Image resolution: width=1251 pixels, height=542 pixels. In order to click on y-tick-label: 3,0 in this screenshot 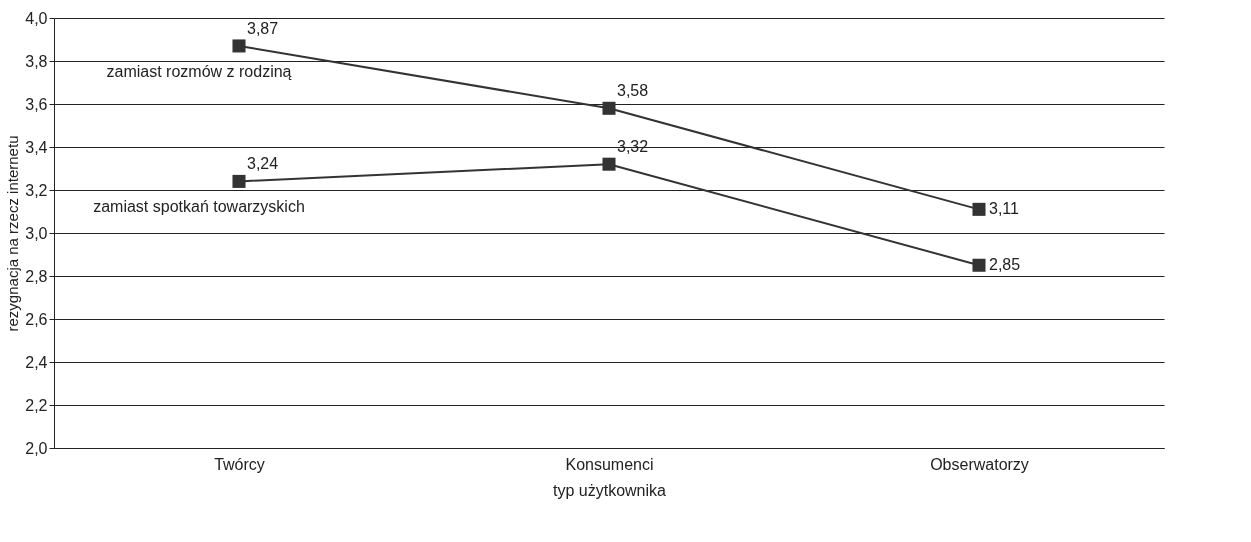, I will do `click(36, 233)`.